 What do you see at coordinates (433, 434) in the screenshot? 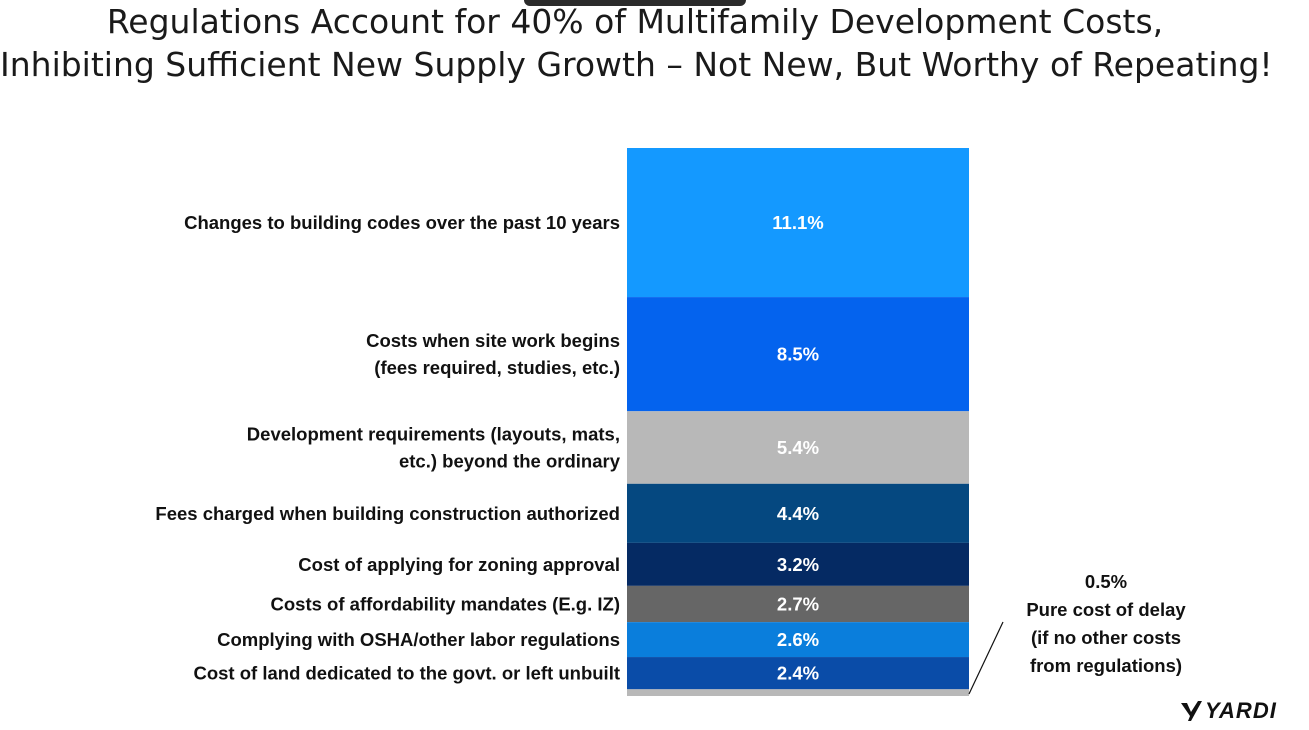
I see `category-label-3-line-1: Development requirements (layouts, mats,` at bounding box center [433, 434].